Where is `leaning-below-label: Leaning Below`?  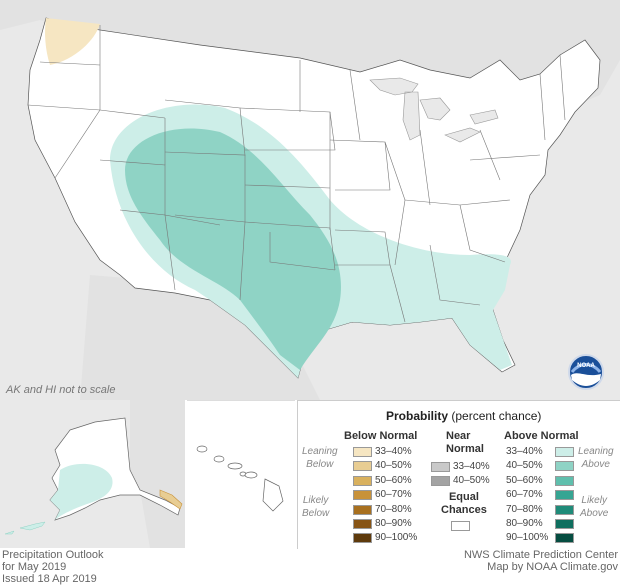
leaning-below-label: Leaning Below is located at coordinates (320, 458).